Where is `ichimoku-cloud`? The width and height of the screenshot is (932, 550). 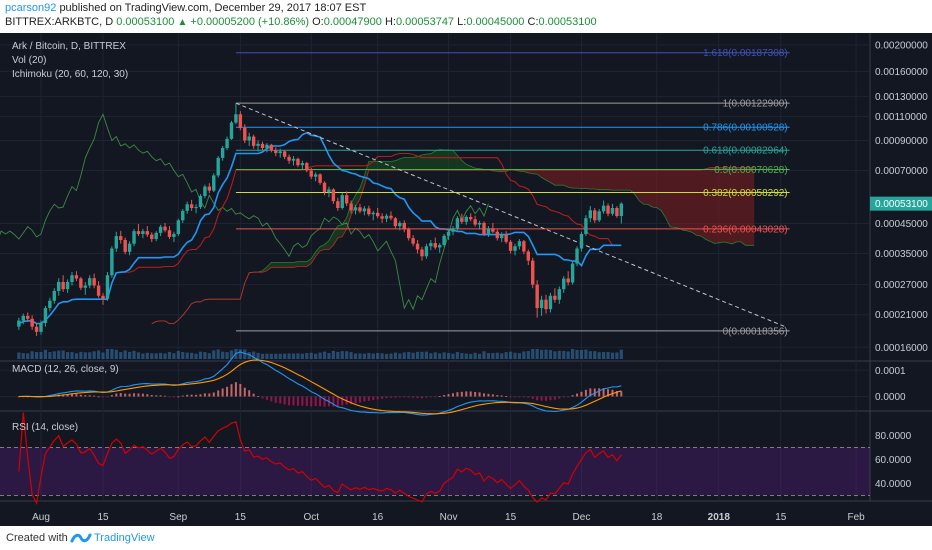
ichimoku-cloud is located at coordinates (632, 206).